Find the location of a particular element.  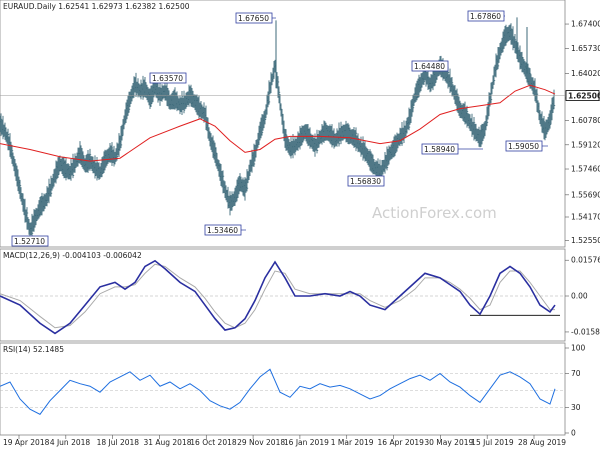

rsi-line is located at coordinates (278, 391).